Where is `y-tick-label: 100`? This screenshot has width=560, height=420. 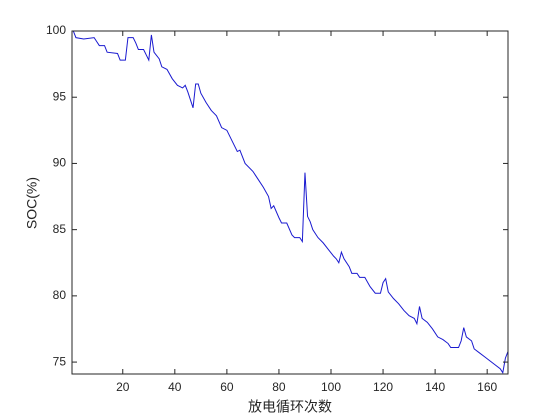
y-tick-label: 100 is located at coordinates (56, 30).